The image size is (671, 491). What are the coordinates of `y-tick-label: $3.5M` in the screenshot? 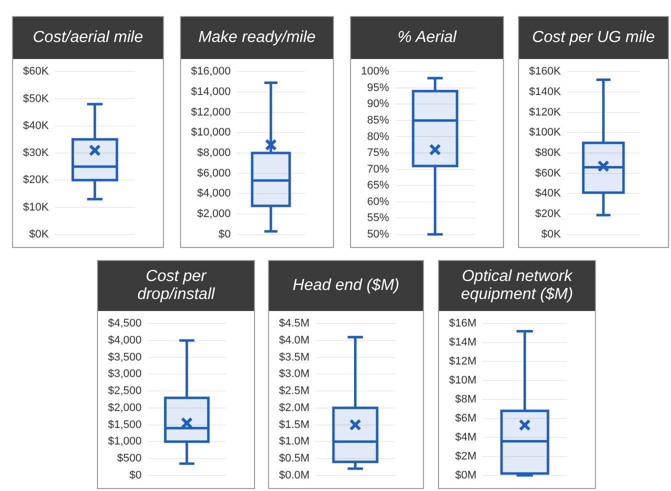 It's located at (294, 357).